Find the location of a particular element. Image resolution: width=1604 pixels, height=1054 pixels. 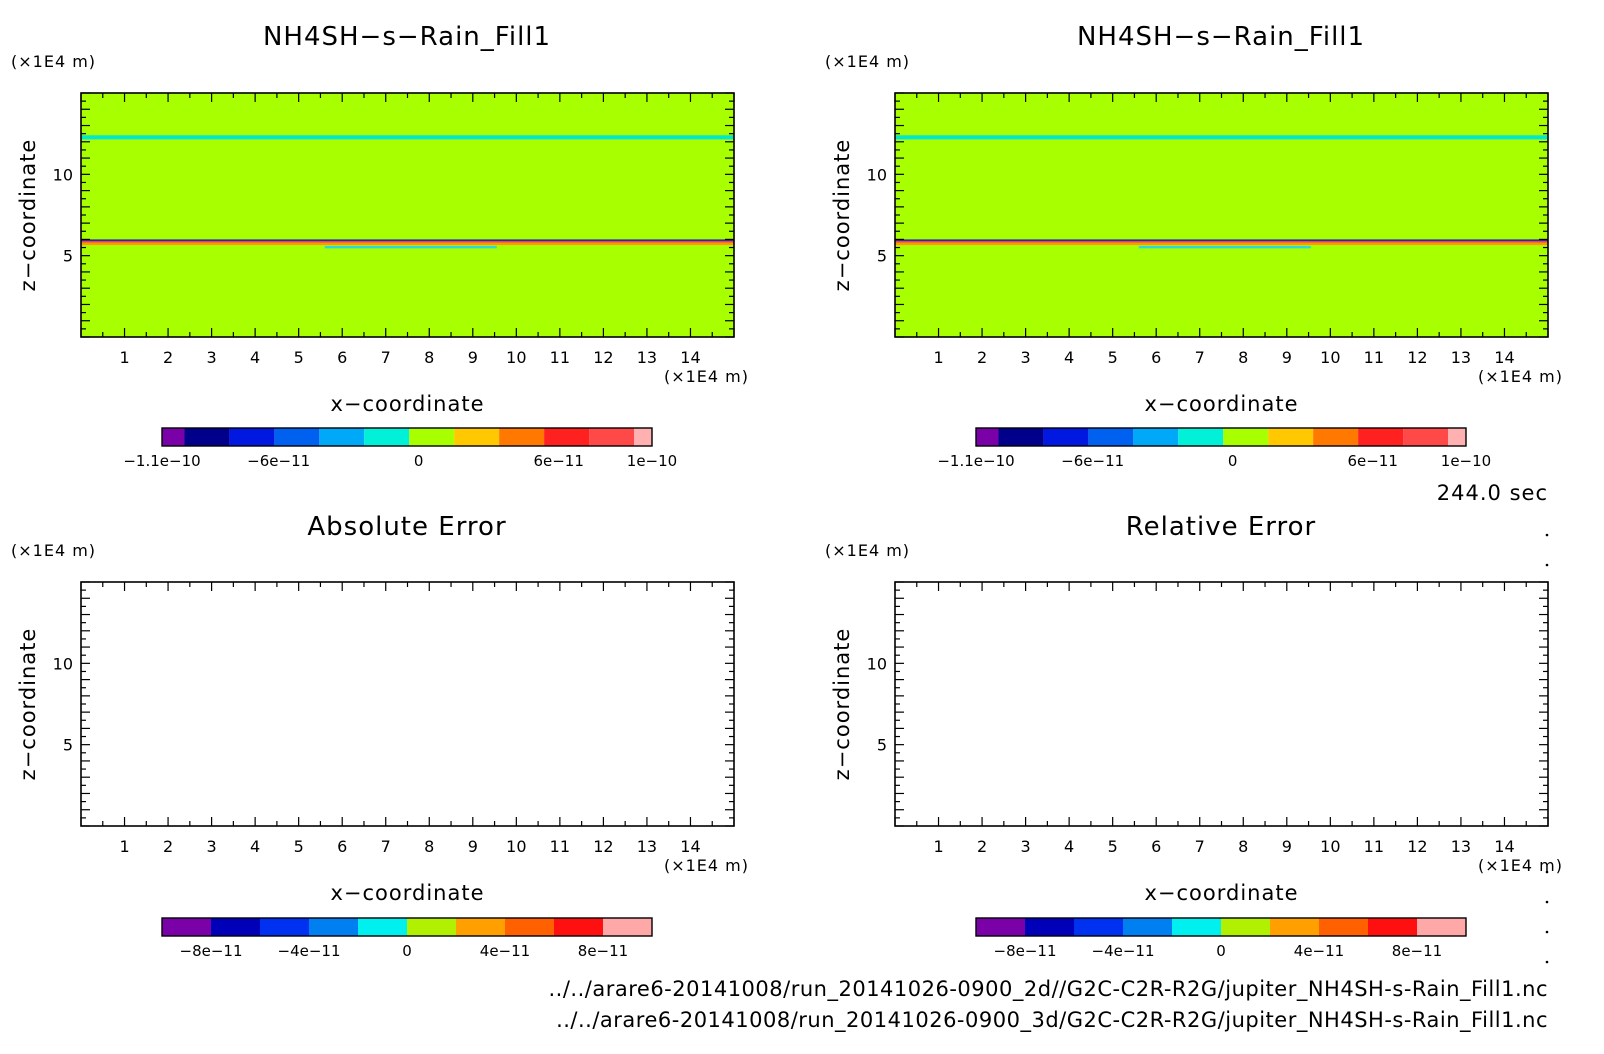

colorbar-label: 8e−11 is located at coordinates (1417, 951).